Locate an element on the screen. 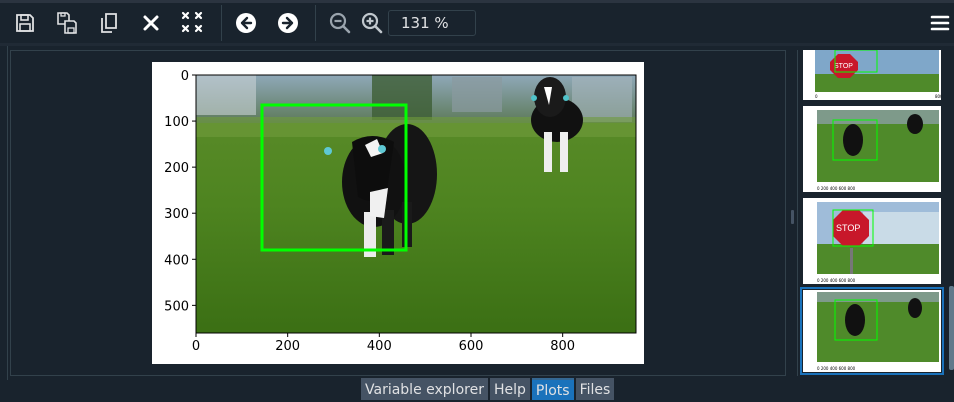 This screenshot has width=954, height=402. x-tick-label: 400 is located at coordinates (379, 346).